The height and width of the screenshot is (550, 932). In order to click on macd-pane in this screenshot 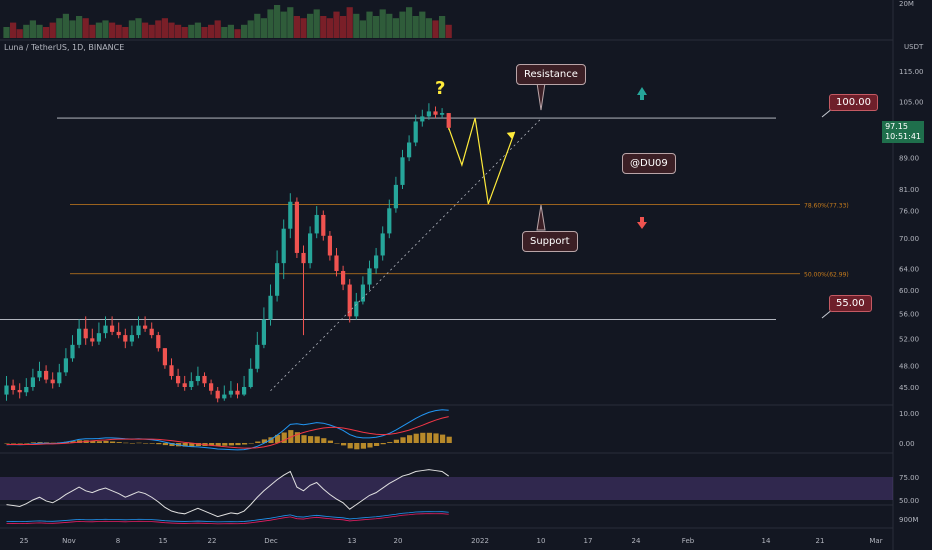, I will do `click(228, 430)`.